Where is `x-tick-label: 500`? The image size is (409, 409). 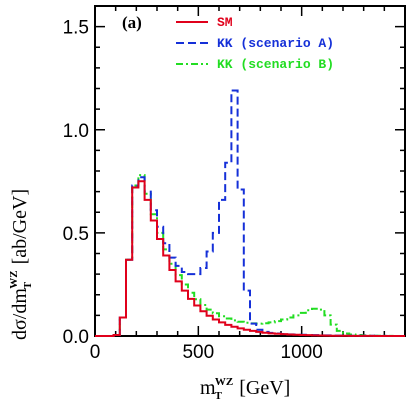
x-tick-label: 500 is located at coordinates (198, 352).